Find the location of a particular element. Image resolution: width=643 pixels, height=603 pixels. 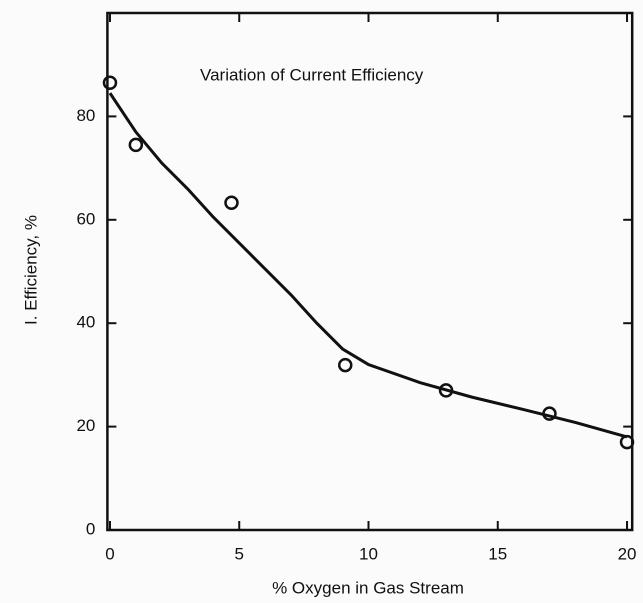

chart-title: Variation of Current Efficiency is located at coordinates (312, 74).